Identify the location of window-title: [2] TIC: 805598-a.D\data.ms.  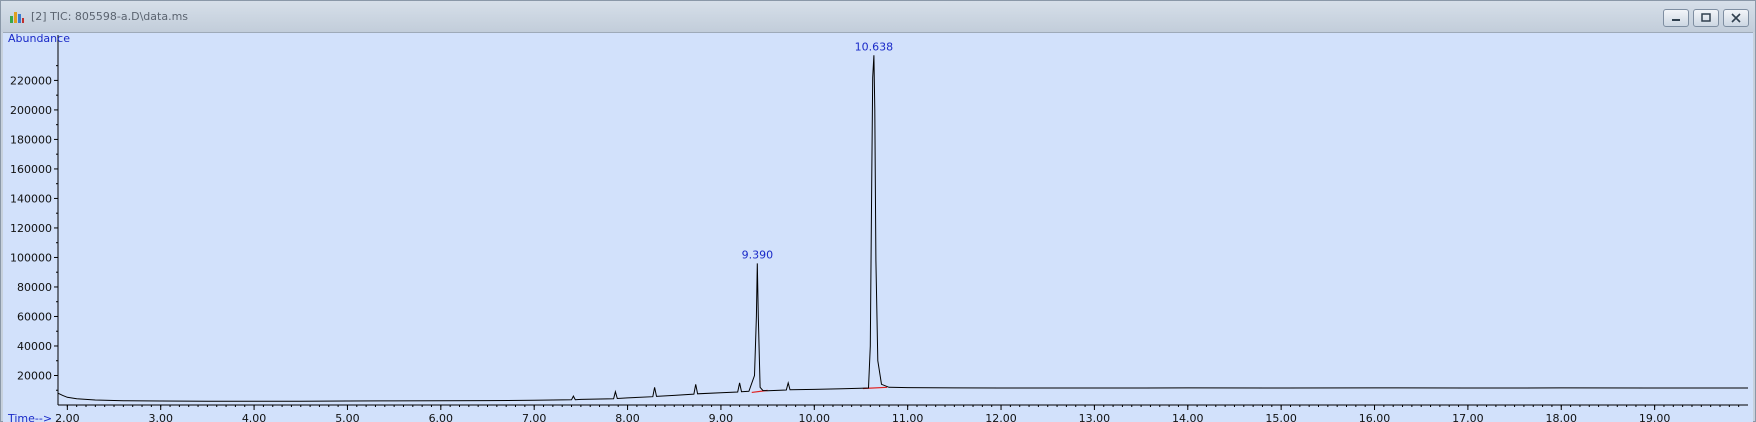
(110, 16).